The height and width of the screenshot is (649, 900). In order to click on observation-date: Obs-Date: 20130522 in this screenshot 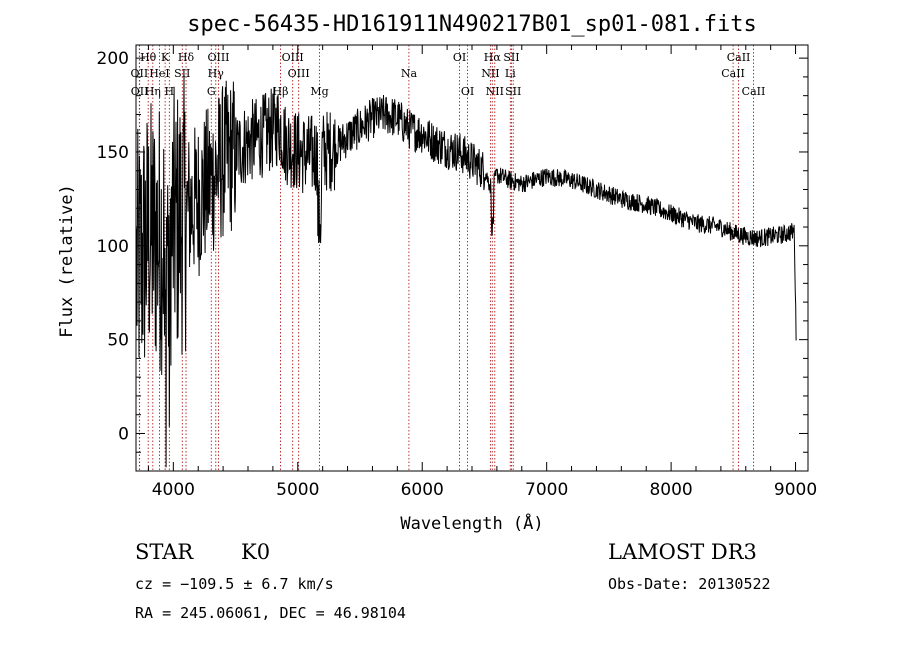, I will do `click(689, 584)`.